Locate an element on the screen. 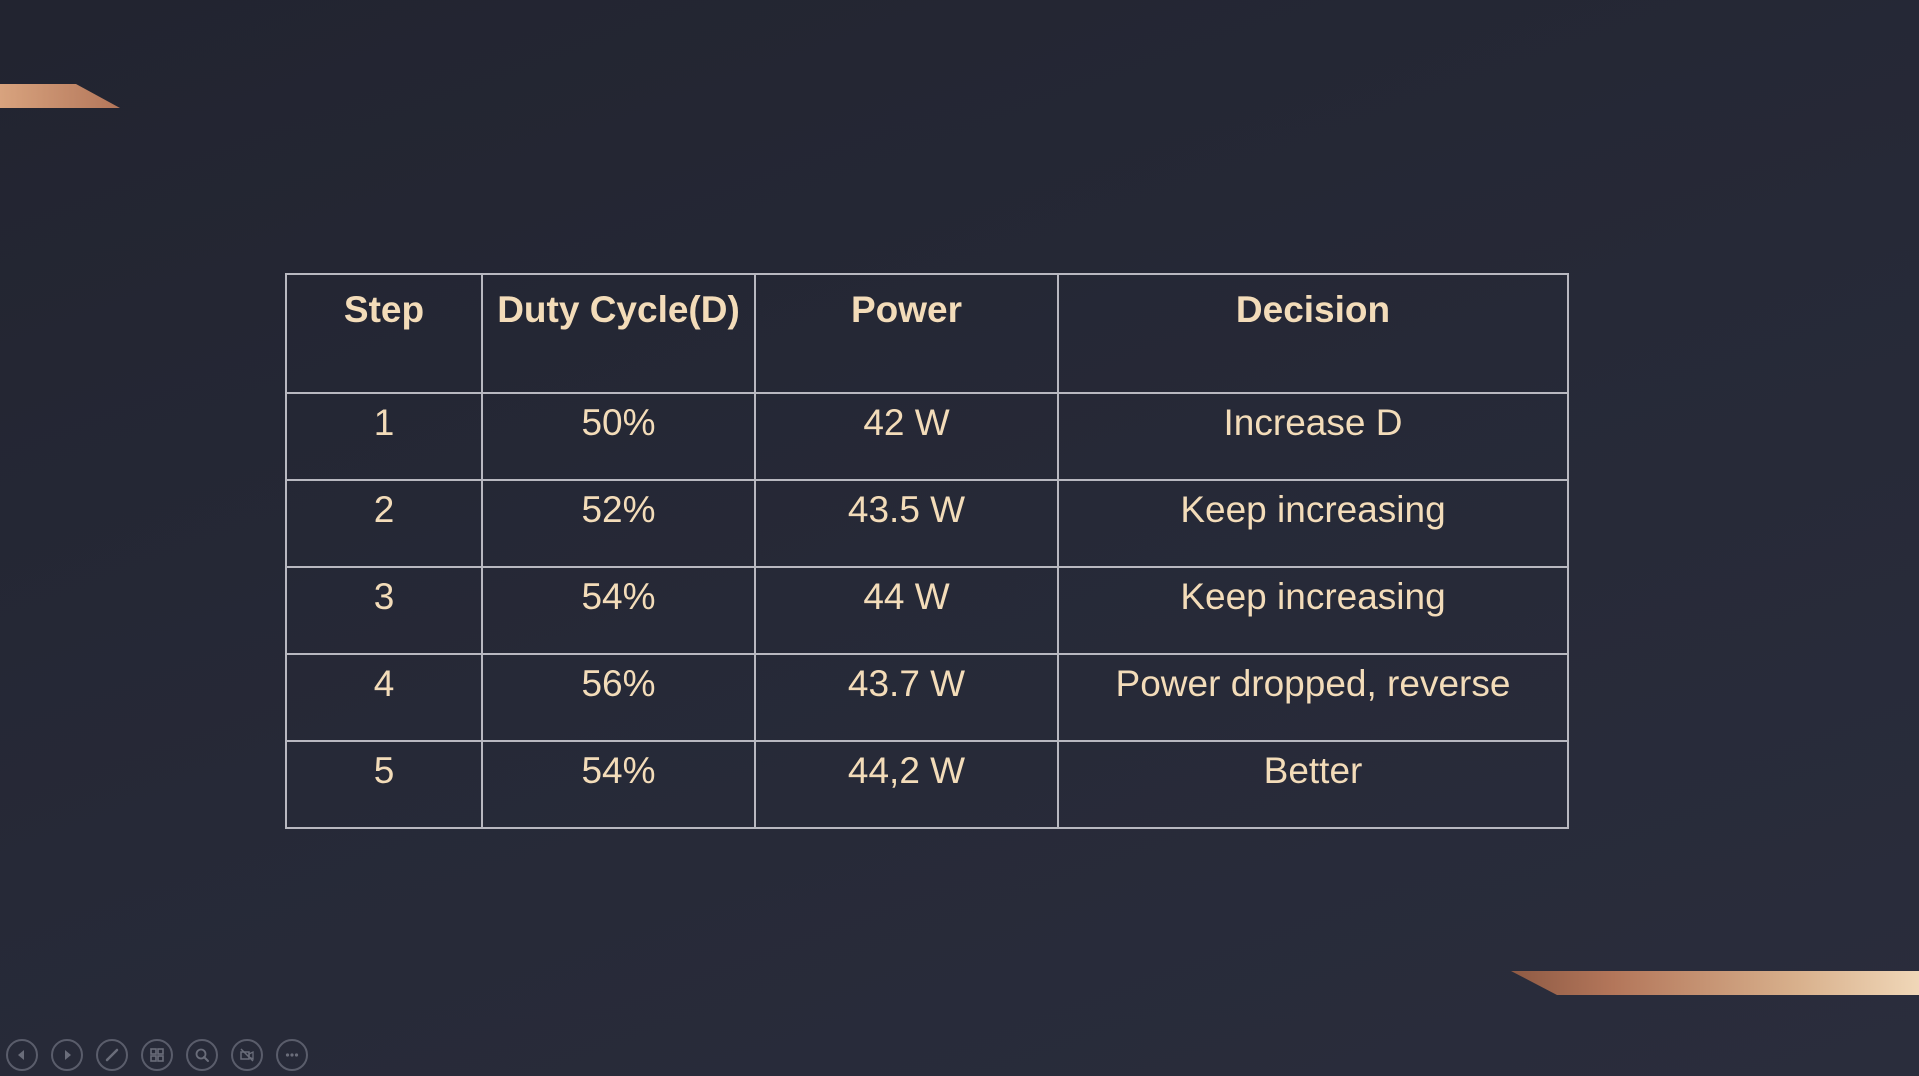 This screenshot has width=1919, height=1076. cell-duty-cycle: 50% is located at coordinates (618, 436).